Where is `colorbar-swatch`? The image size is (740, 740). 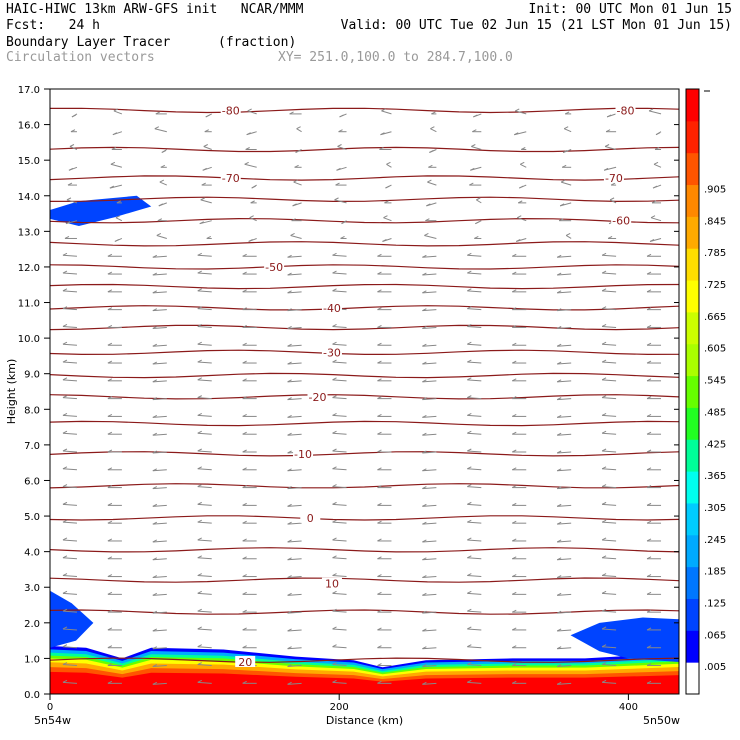 colorbar-swatch is located at coordinates (692, 614).